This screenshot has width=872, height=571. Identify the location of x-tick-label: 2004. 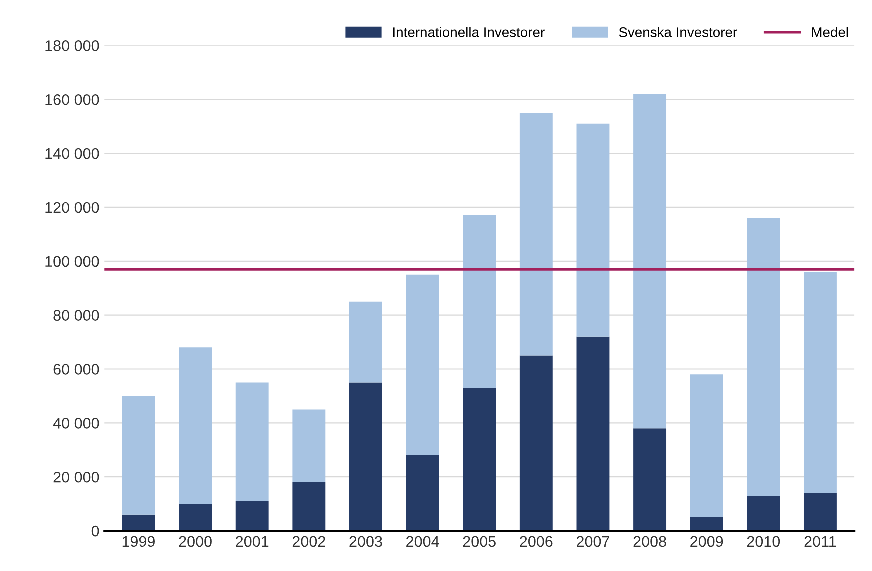
(423, 542).